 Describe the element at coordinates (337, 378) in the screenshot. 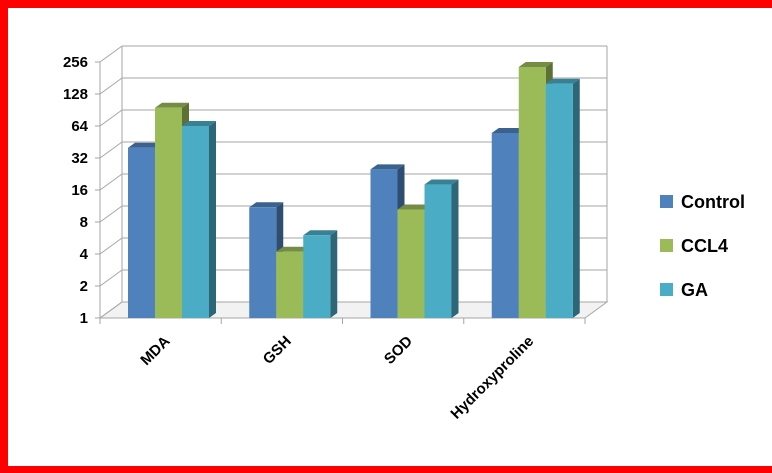

I see `category-labels: MDA GSH SOD Hydroxyproline` at that location.